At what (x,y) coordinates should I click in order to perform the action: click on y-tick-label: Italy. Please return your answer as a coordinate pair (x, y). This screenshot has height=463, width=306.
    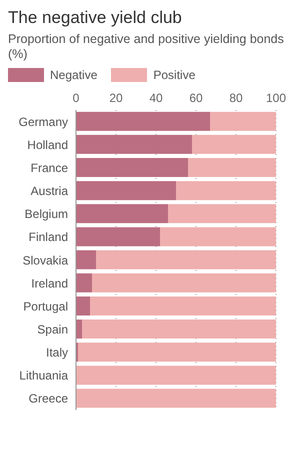
    Looking at the image, I should click on (57, 353).